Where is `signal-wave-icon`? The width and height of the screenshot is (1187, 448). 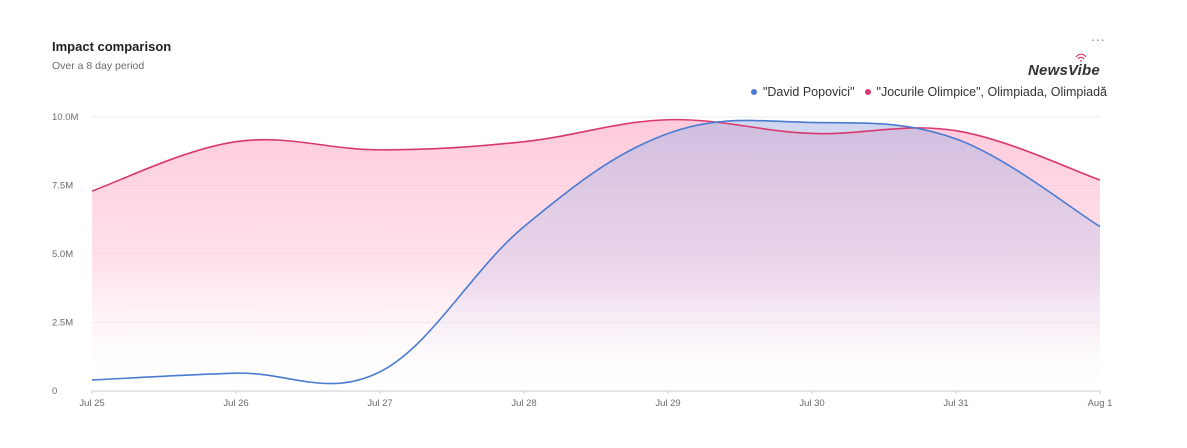
signal-wave-icon is located at coordinates (1081, 57).